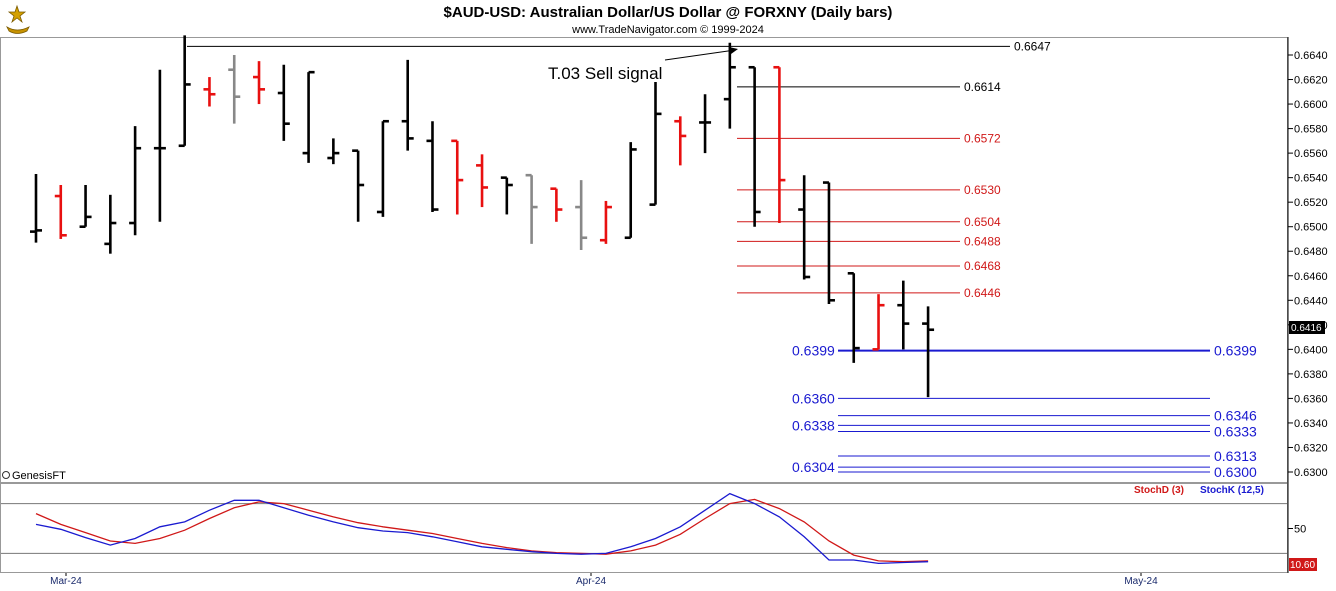 The height and width of the screenshot is (591, 1336). I want to click on signal-label: T.03 Sell signal, so click(605, 73).